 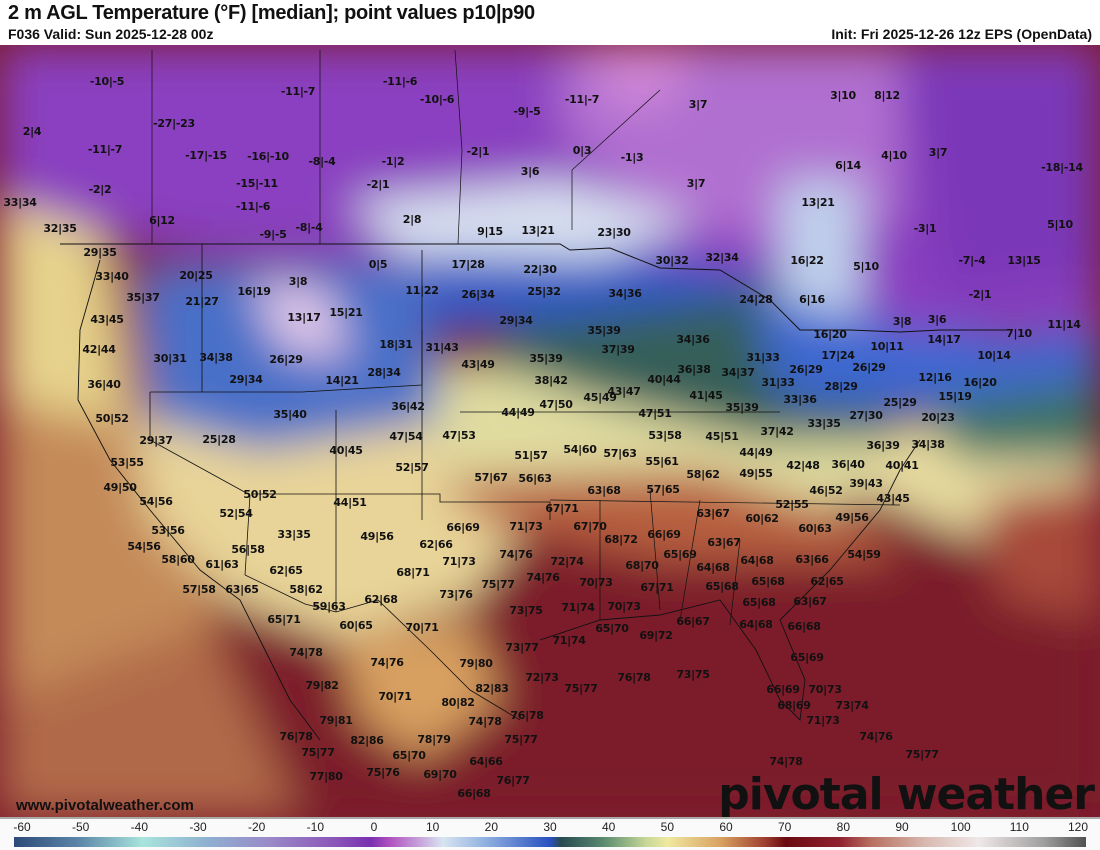 I want to click on point-value-label: 61|63, so click(x=222, y=564).